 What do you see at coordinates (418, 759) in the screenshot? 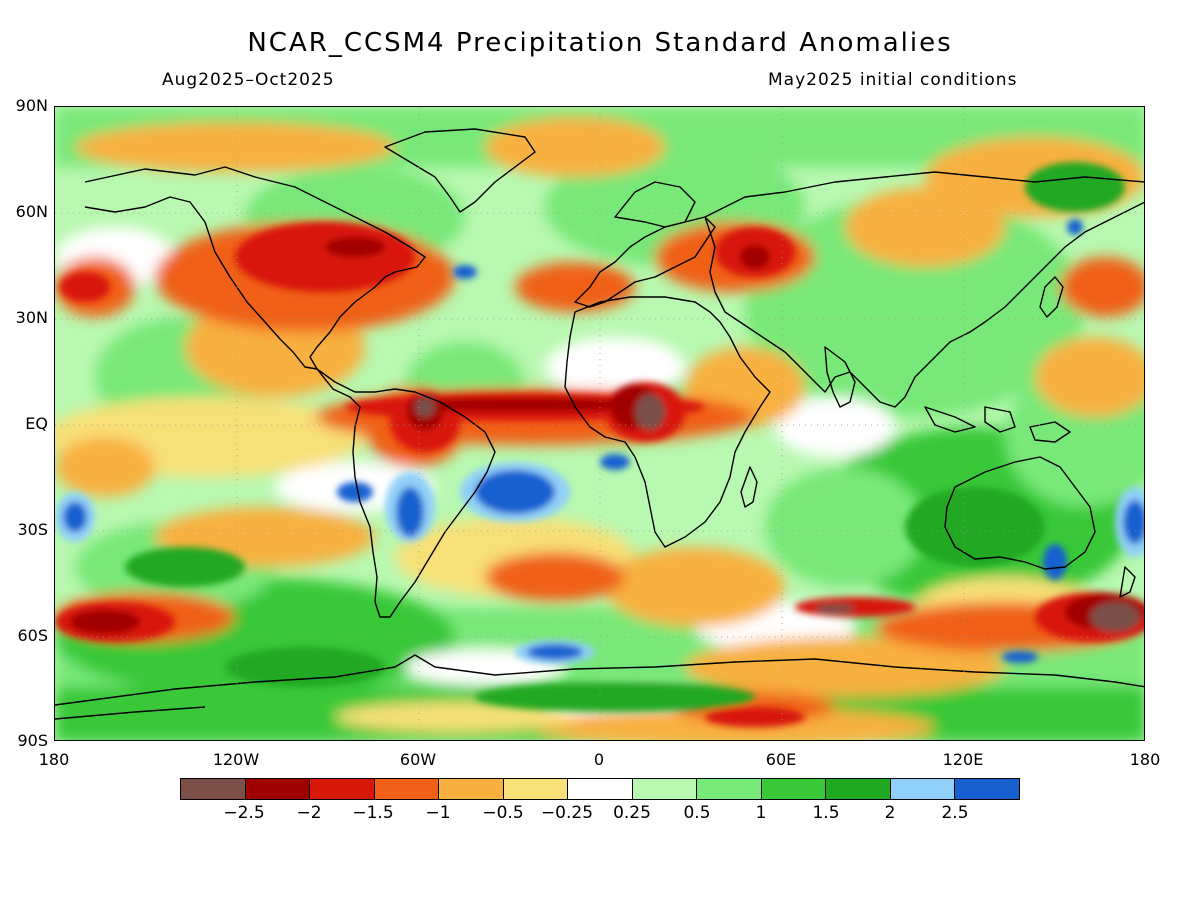
I see `lon-label-60w: 60W` at bounding box center [418, 759].